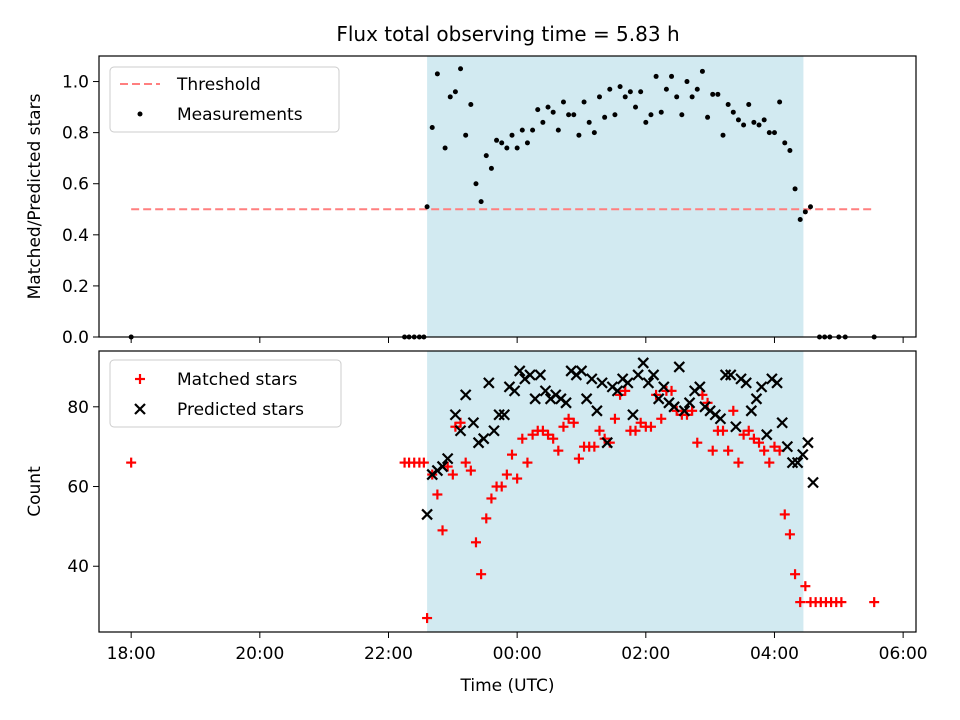 The image size is (960, 720). I want to click on y-tick-label: 40, so click(78, 567).